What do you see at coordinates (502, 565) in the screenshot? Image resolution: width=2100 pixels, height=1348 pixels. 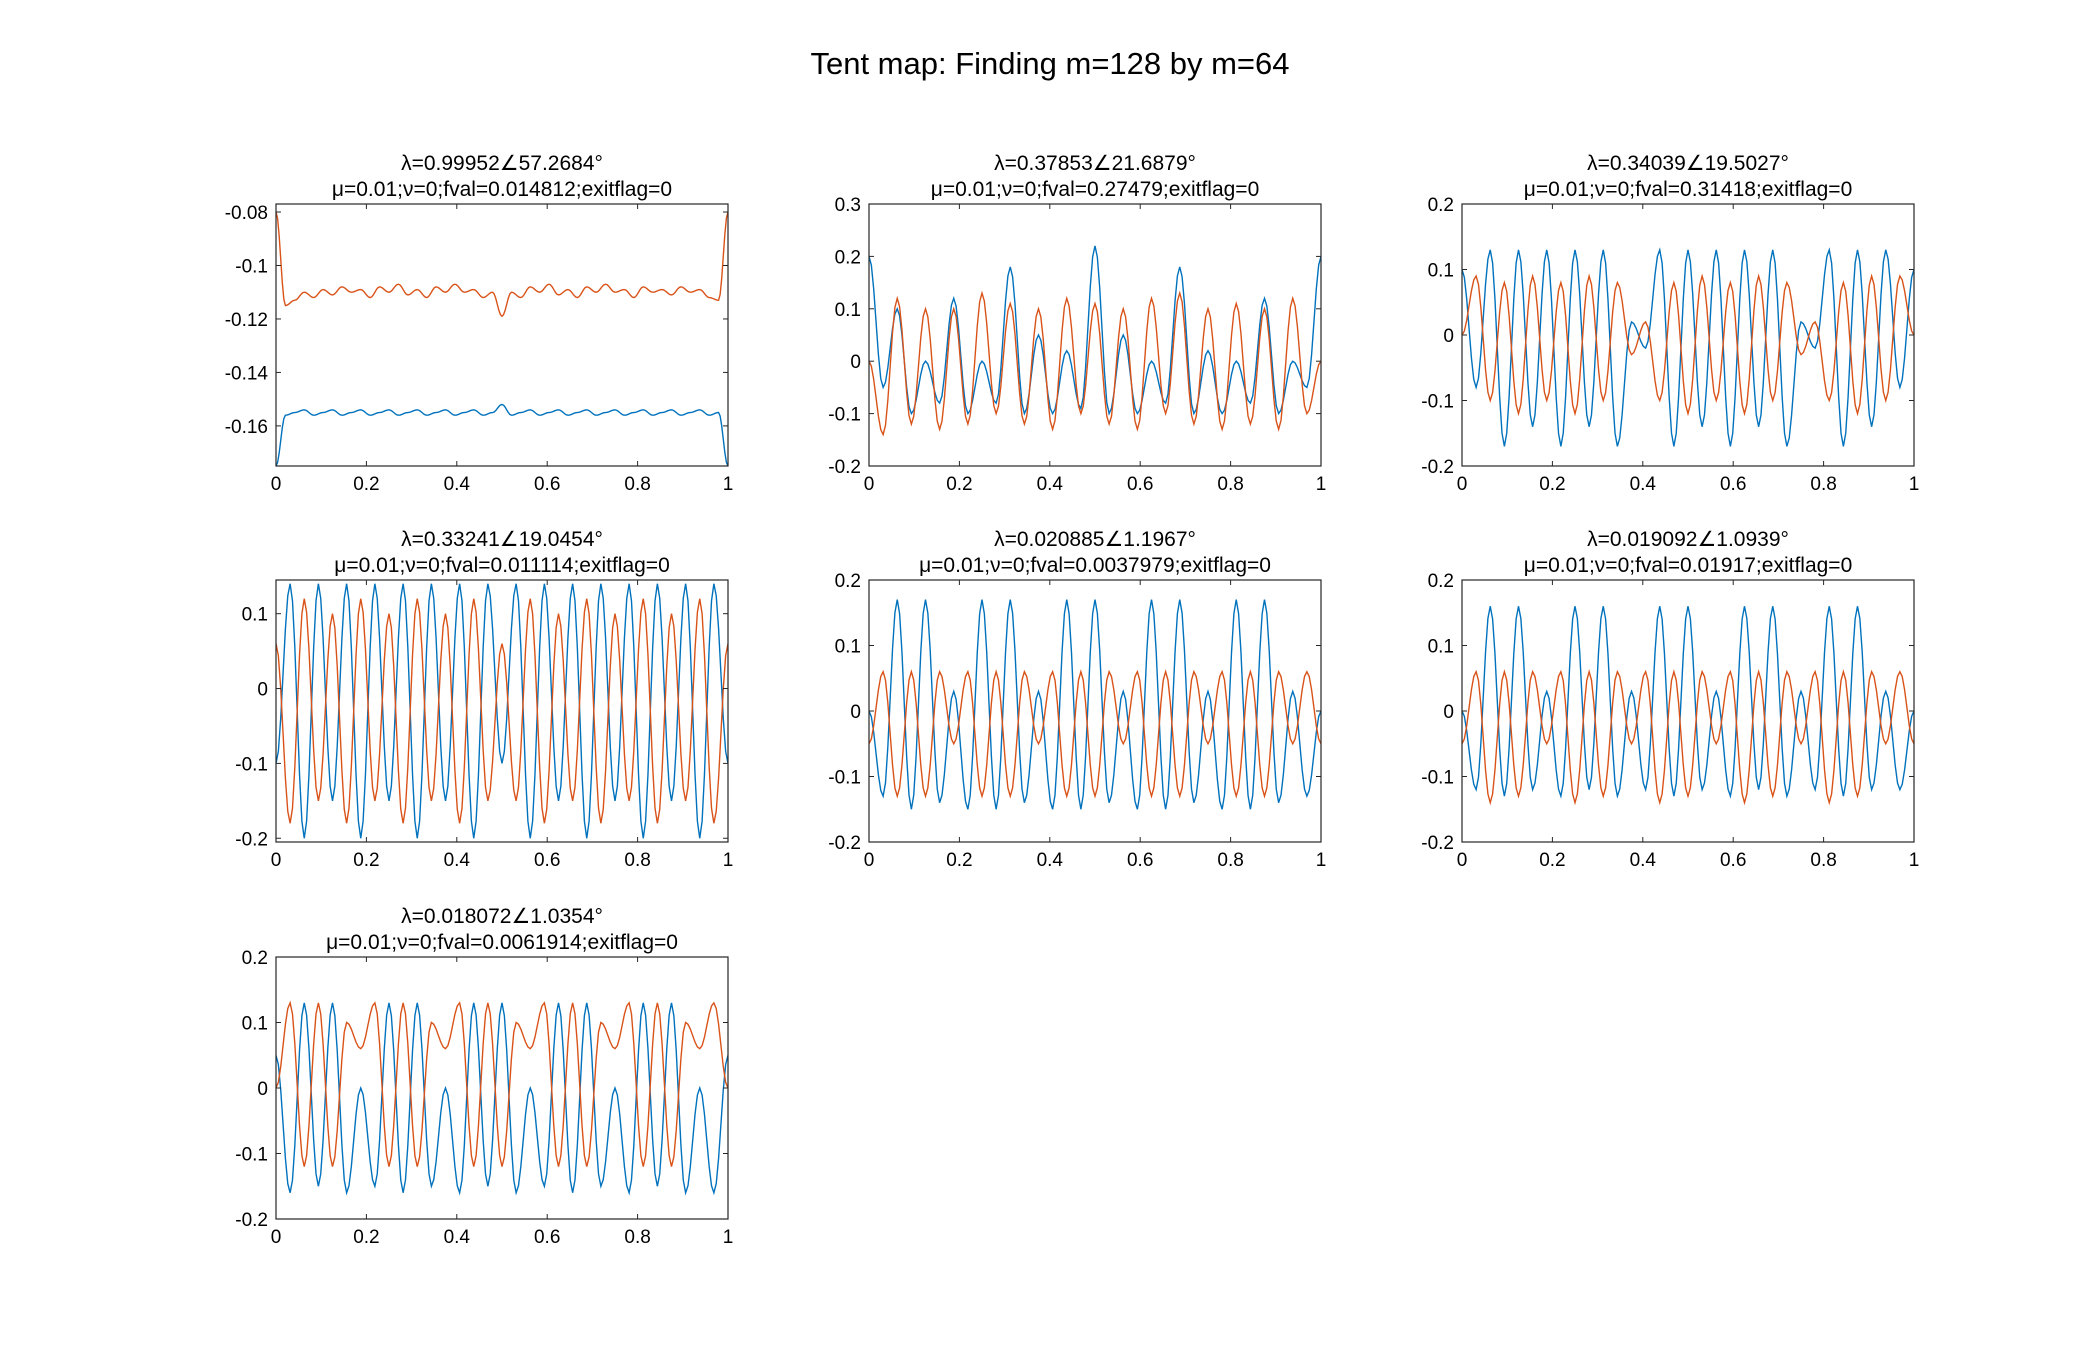 I see `subplot-title-params: μ=0.01;ν=0;fval=0.011114;exitflag=0` at bounding box center [502, 565].